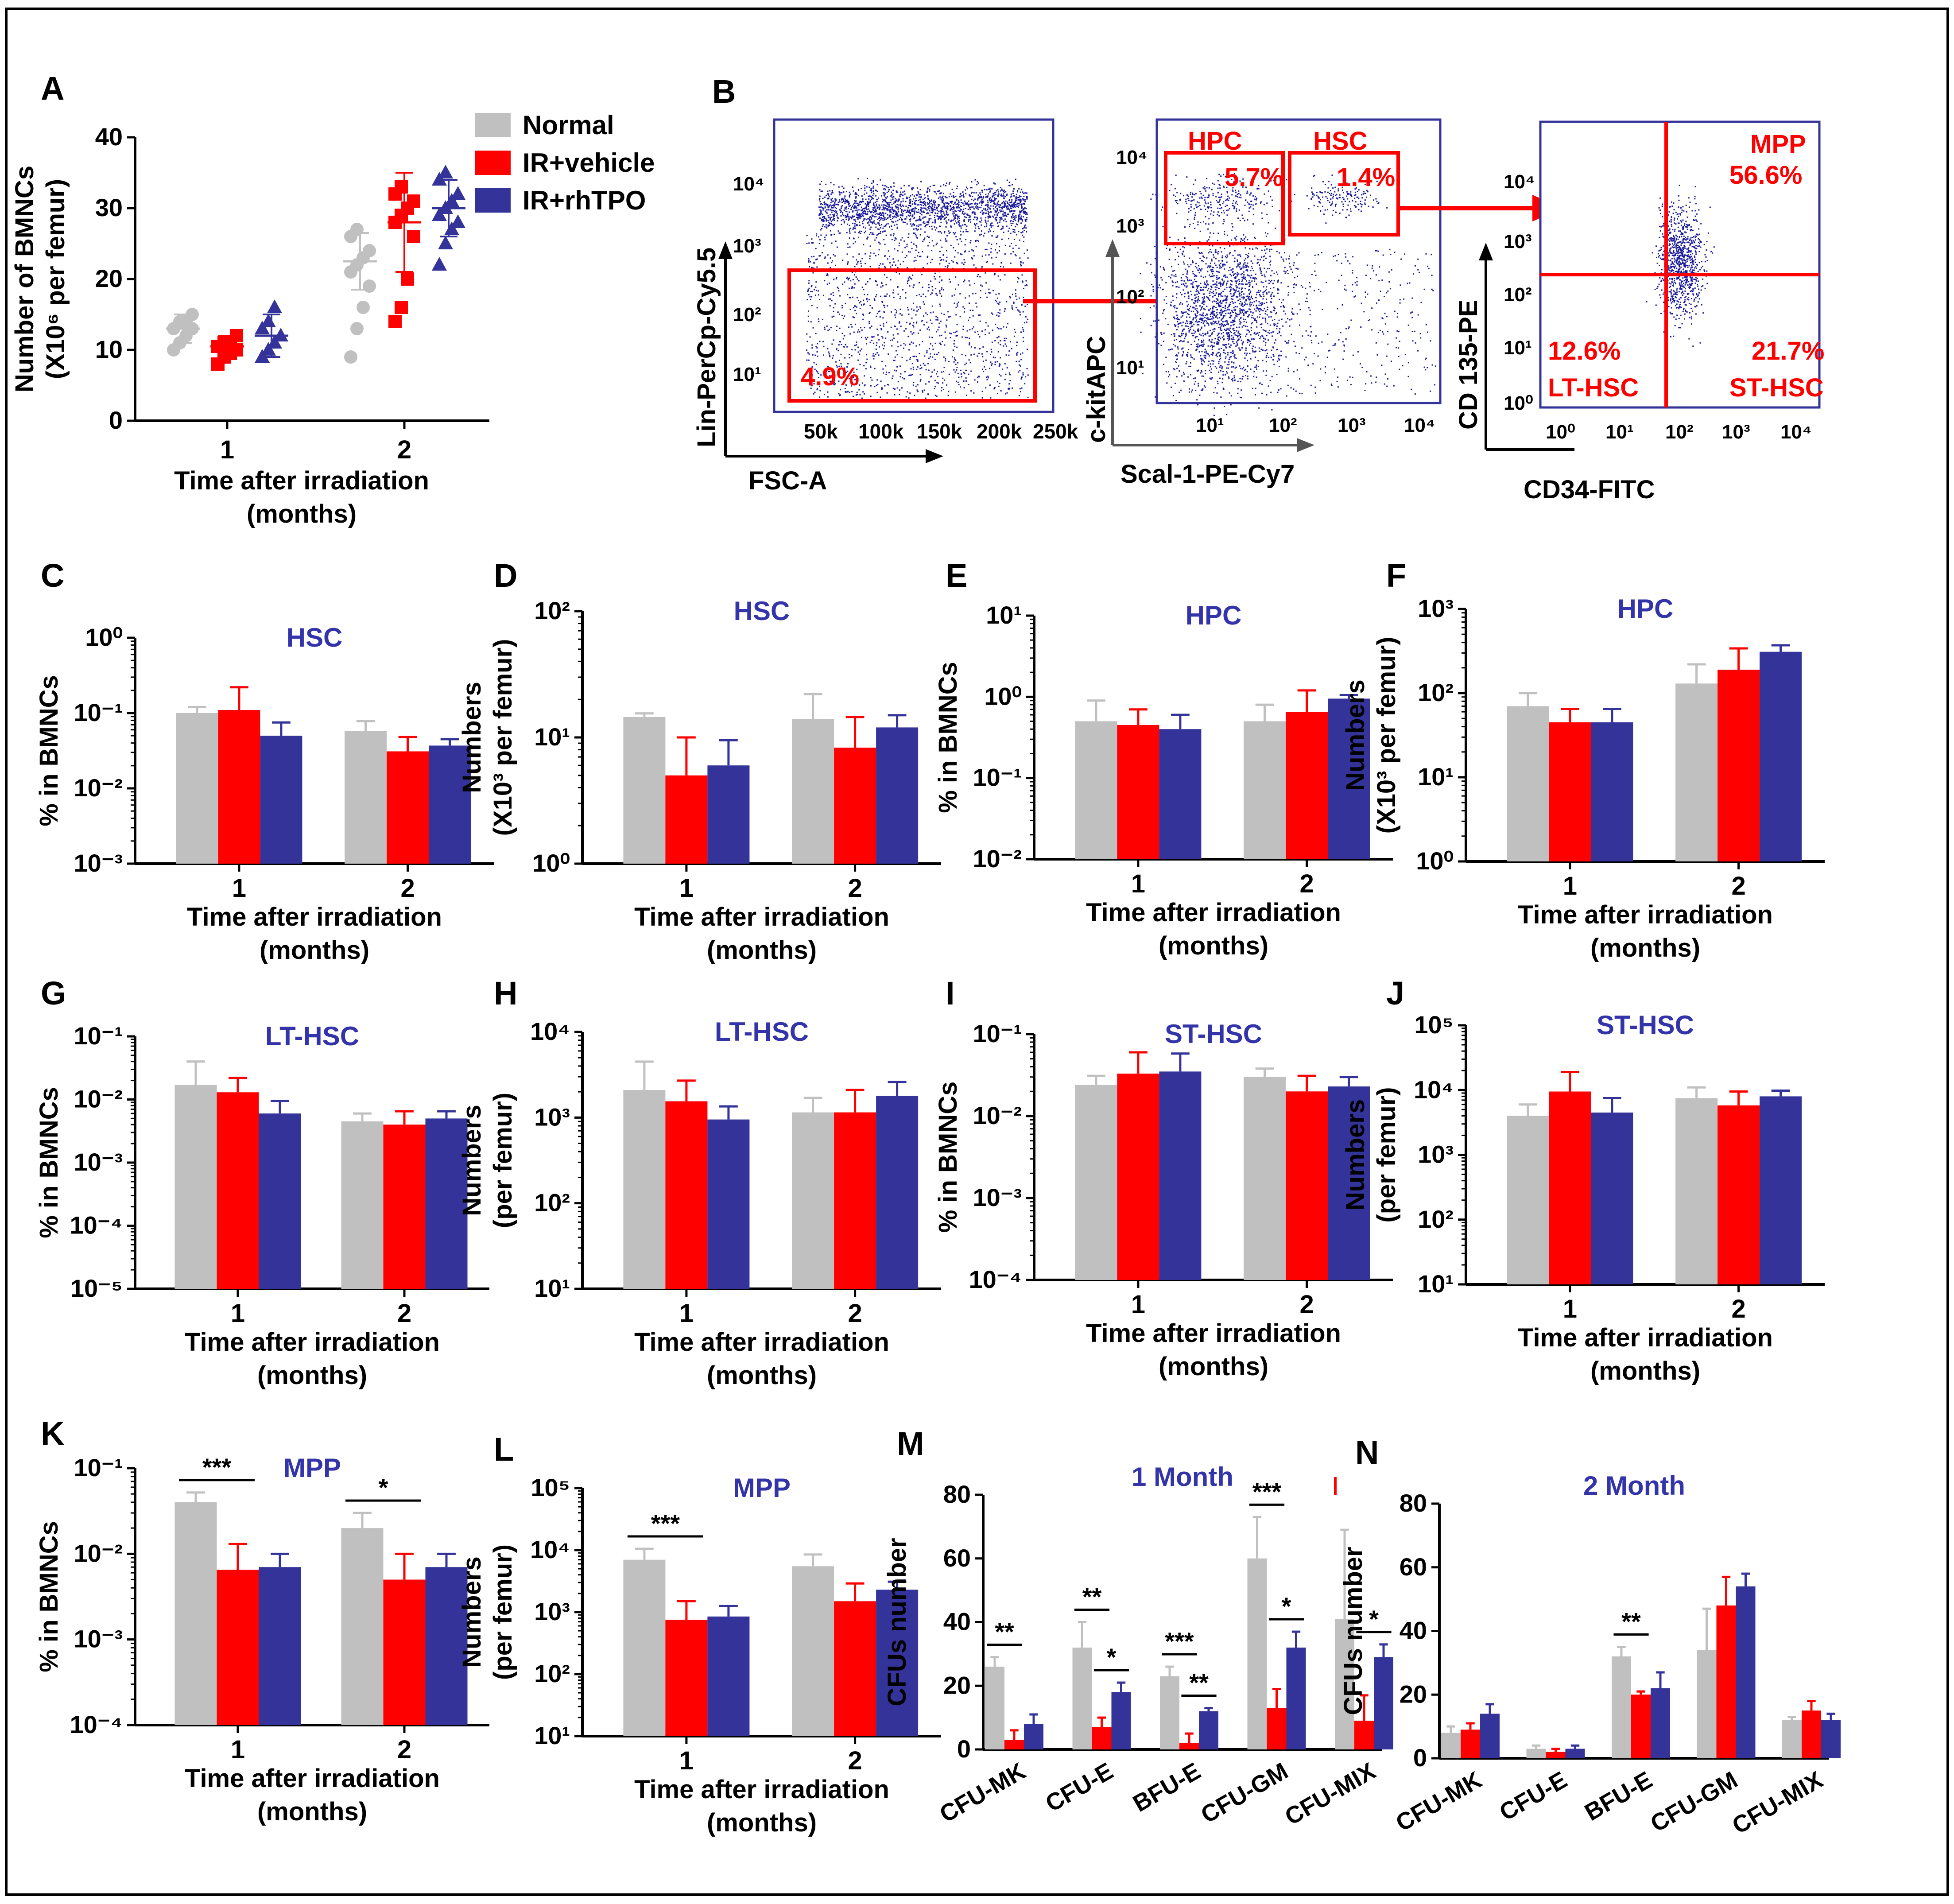  Describe the element at coordinates (312, 1812) in the screenshot. I see `panel-k-xlabel-unit: (months)` at that location.